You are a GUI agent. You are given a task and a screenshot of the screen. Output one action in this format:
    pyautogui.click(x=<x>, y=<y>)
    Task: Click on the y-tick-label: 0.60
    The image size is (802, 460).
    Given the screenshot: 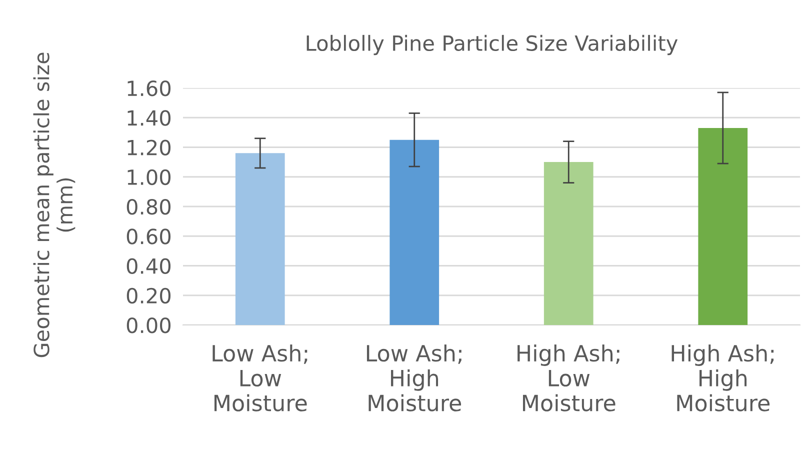 What is the action you would take?
    pyautogui.click(x=148, y=236)
    